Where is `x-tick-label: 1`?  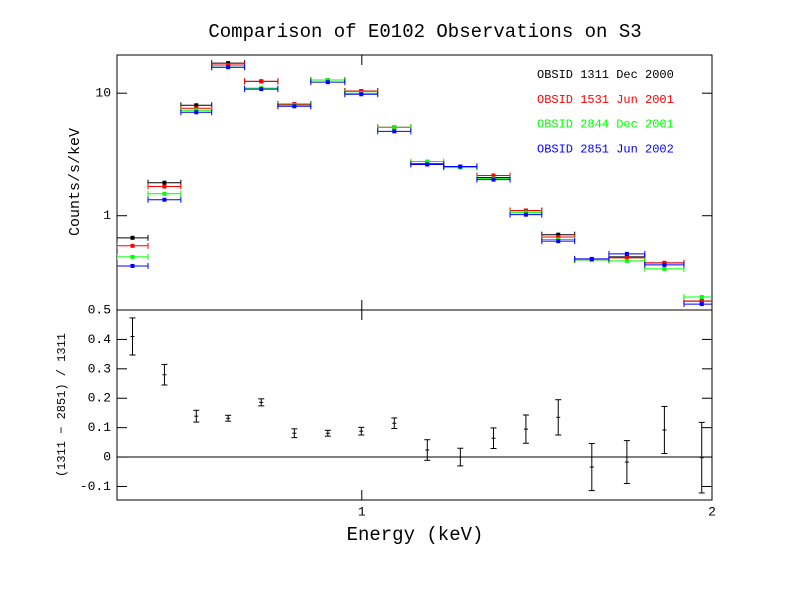
x-tick-label: 1 is located at coordinates (362, 511).